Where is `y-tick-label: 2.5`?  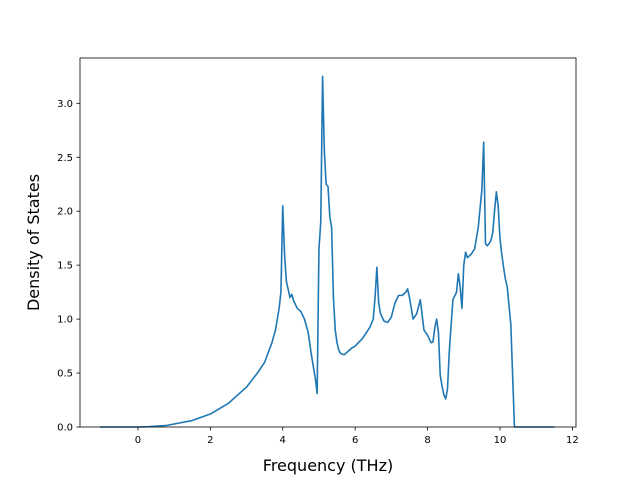
y-tick-label: 2.5 is located at coordinates (65, 158).